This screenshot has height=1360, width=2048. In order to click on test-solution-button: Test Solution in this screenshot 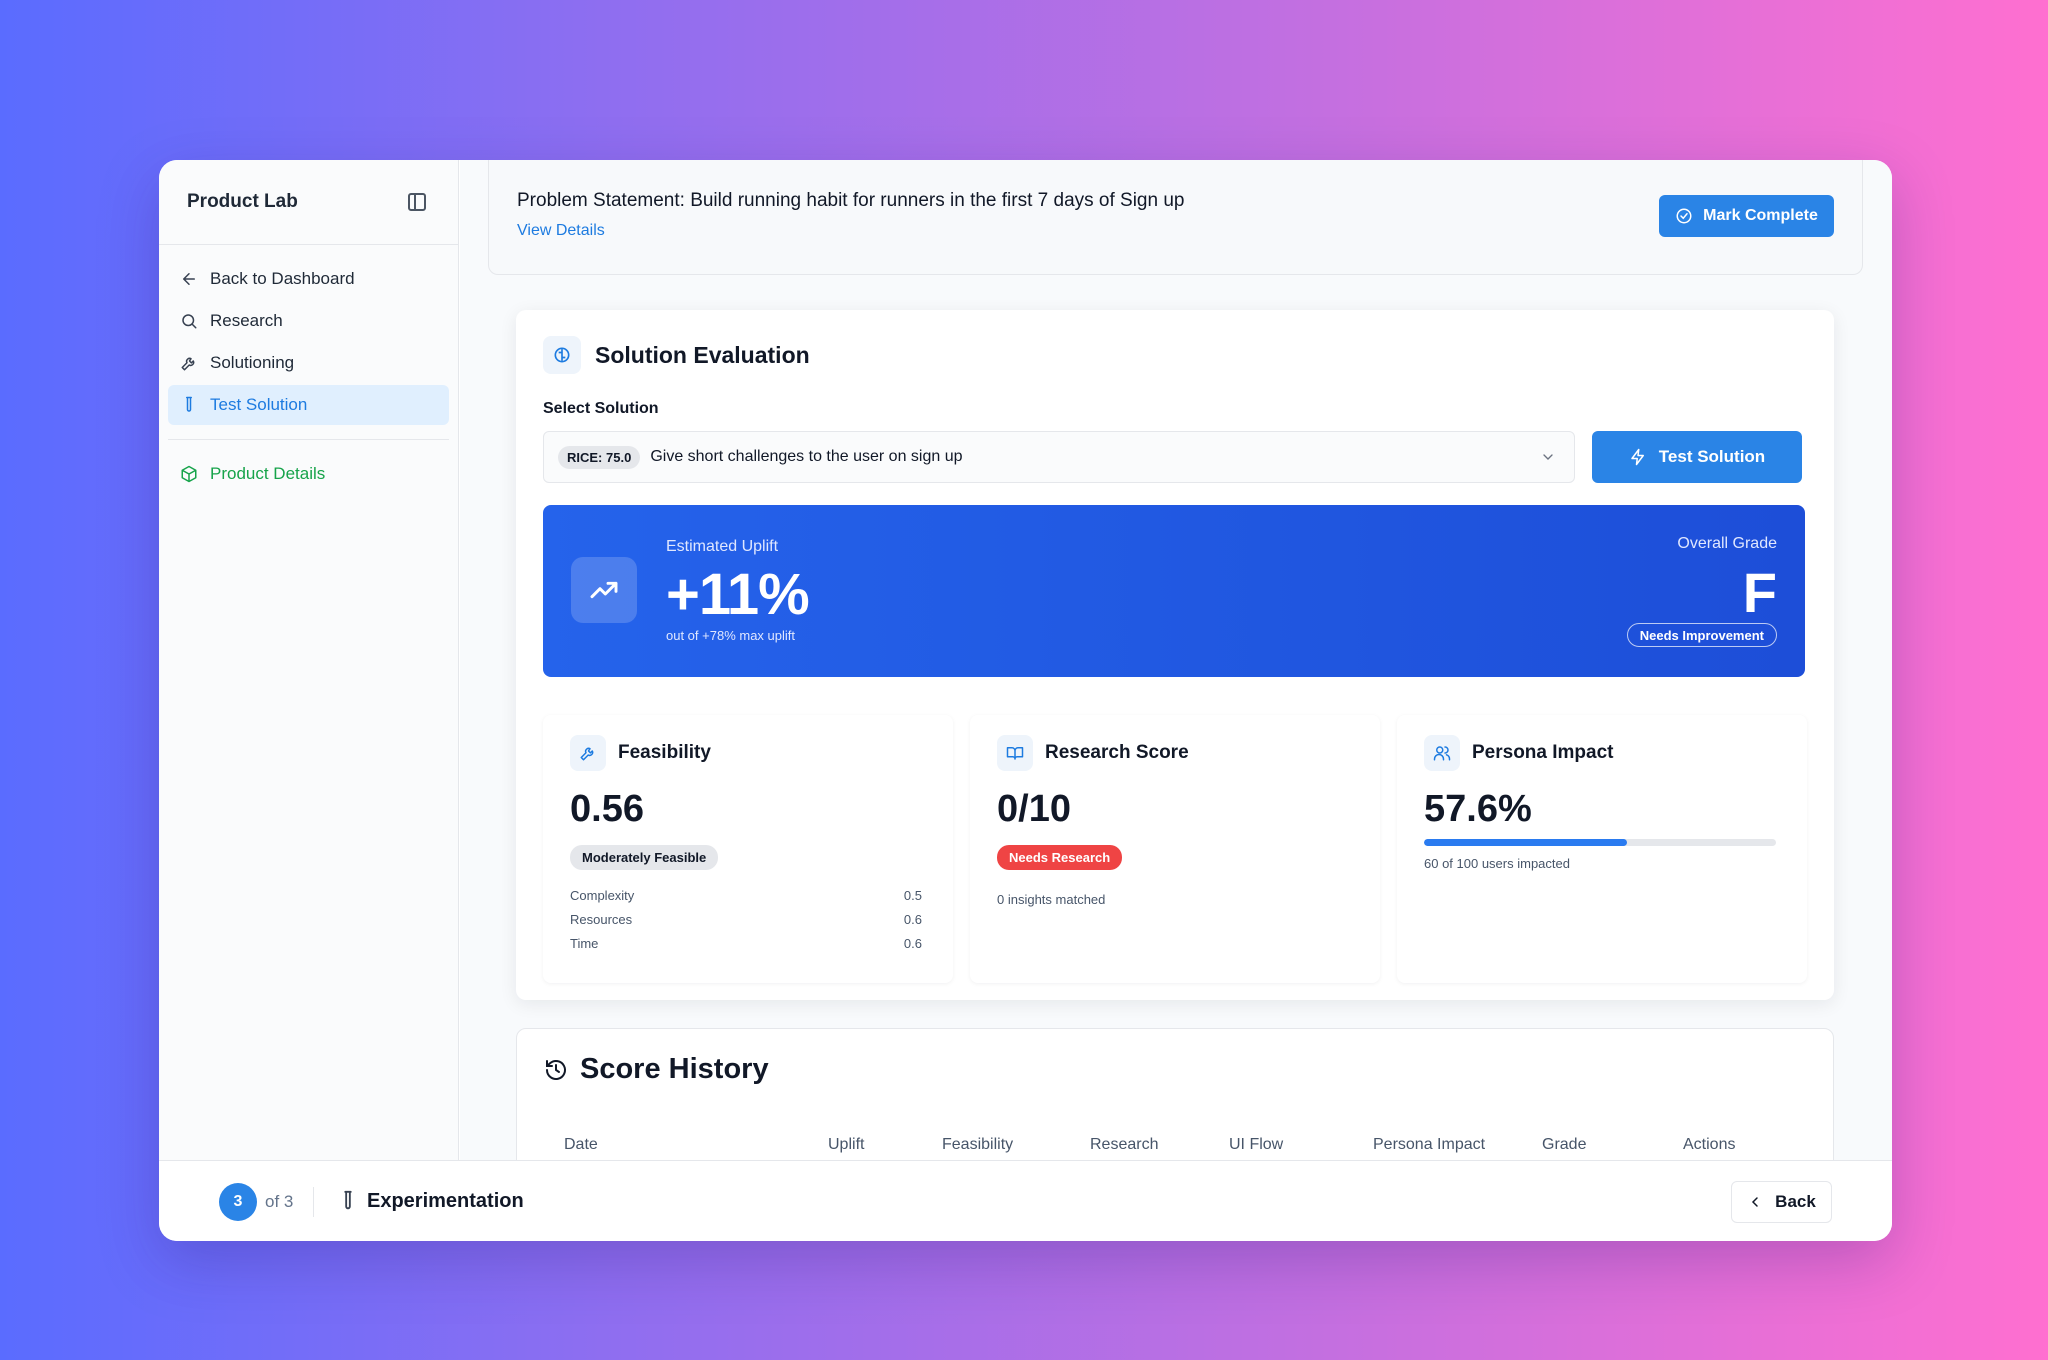, I will do `click(1697, 457)`.